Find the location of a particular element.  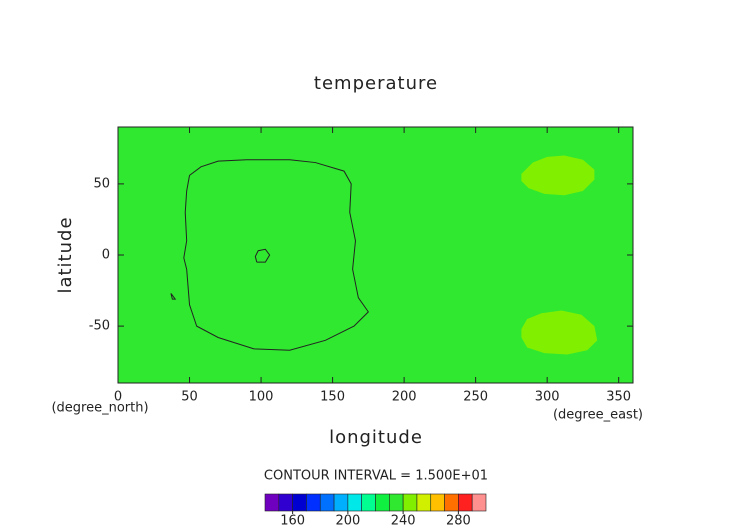

y-unit: (degree_north) is located at coordinates (99, 408).